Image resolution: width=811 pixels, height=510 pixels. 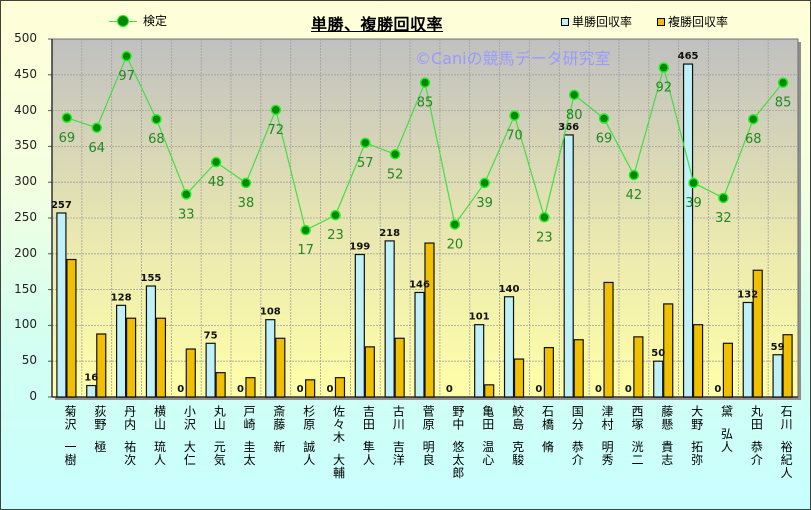 What do you see at coordinates (25, 73) in the screenshot?
I see `y-tick-label: 450` at bounding box center [25, 73].